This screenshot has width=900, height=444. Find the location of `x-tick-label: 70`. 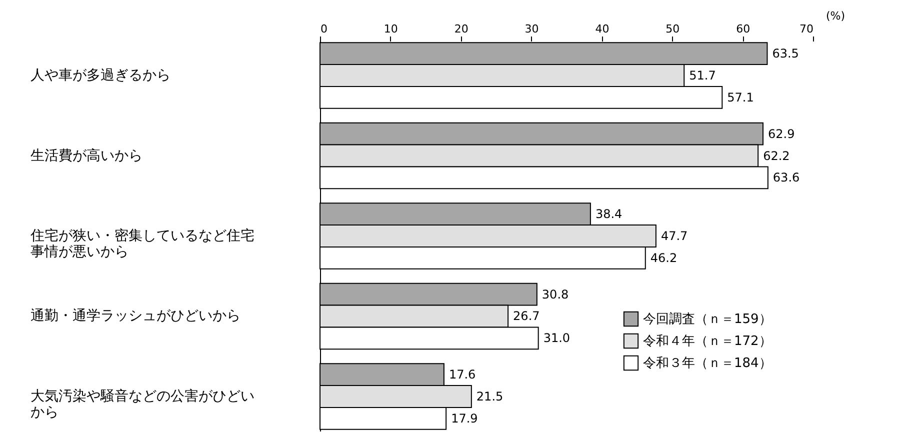

x-tick-label: 70 is located at coordinates (807, 29).